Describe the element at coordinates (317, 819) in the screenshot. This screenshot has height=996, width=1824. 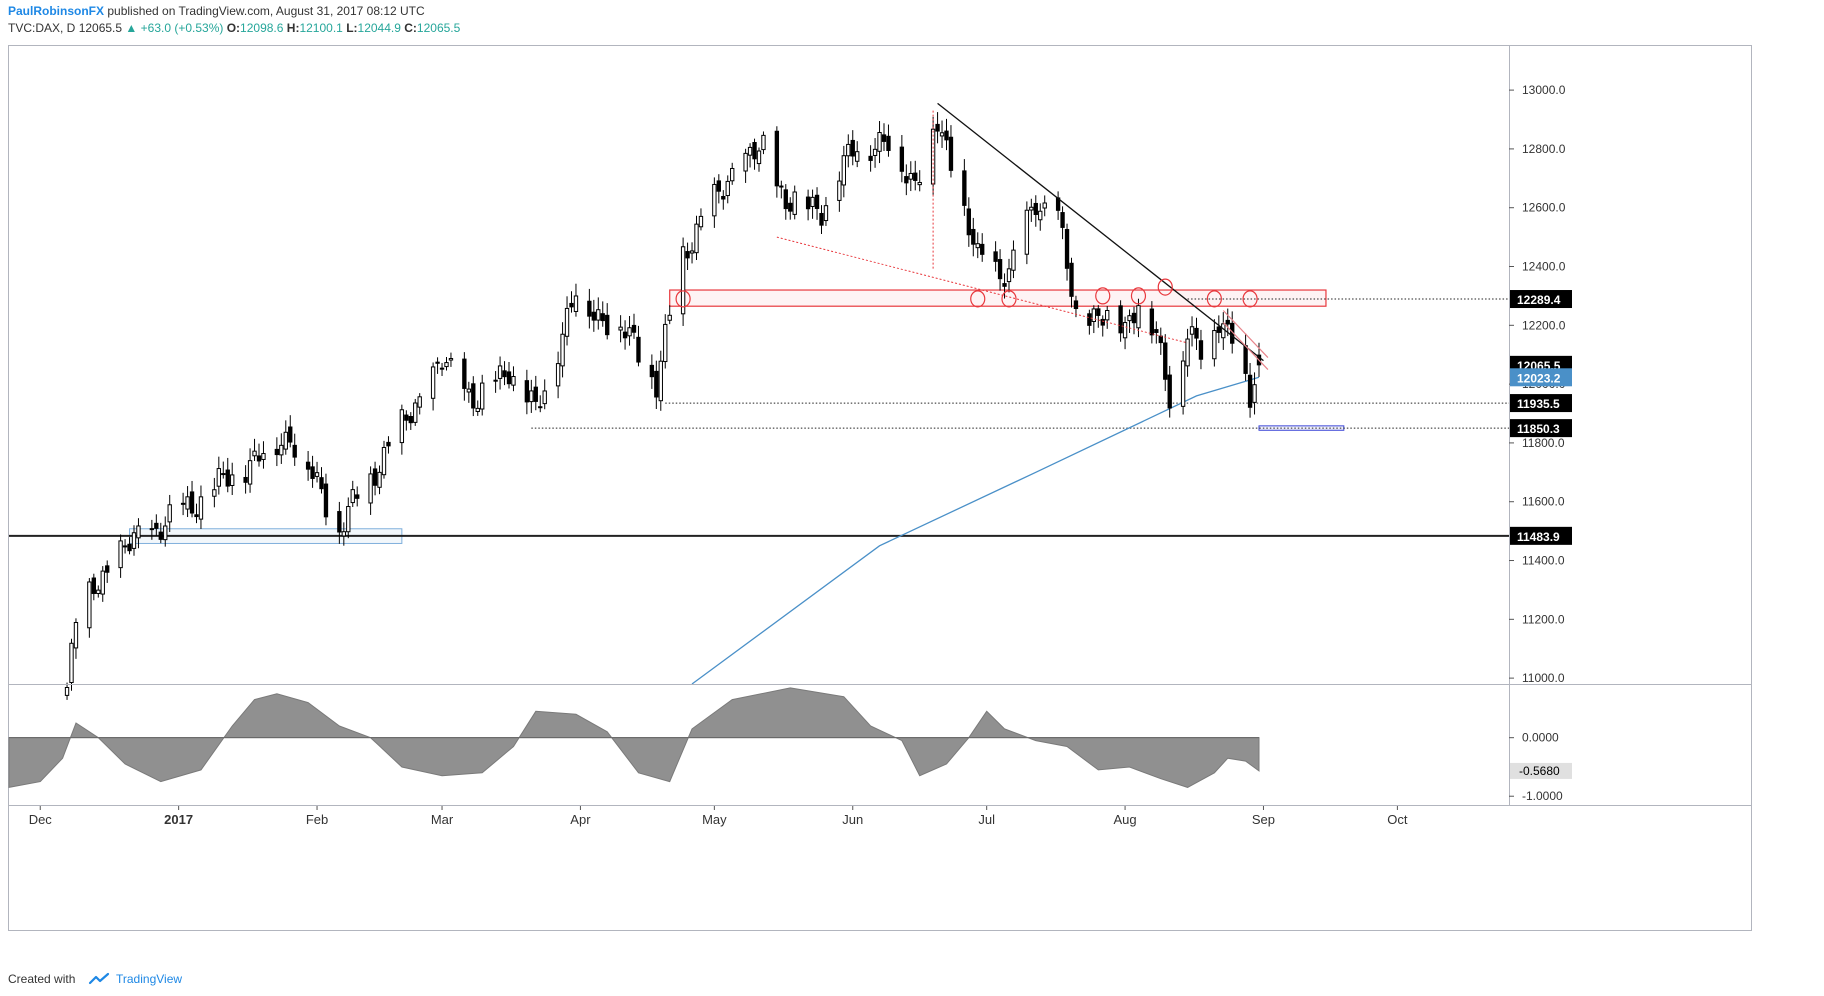
I see `time-tick-label: Feb` at that location.